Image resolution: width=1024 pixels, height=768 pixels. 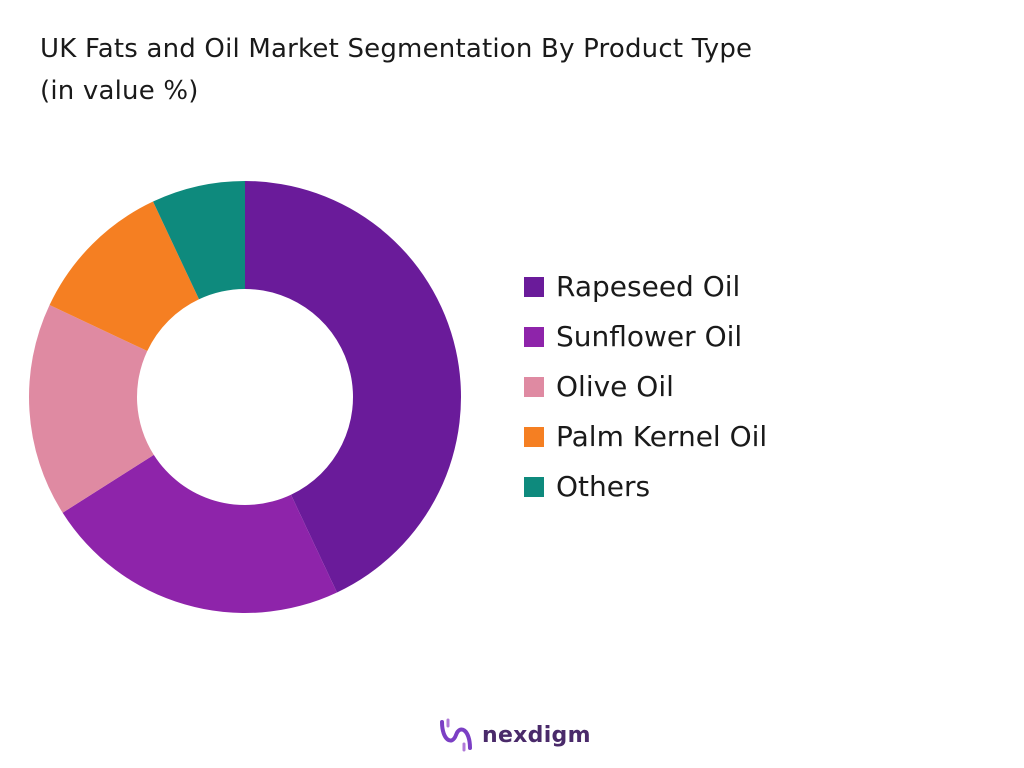 I want to click on brand-footer: nexdigm, so click(x=514, y=735).